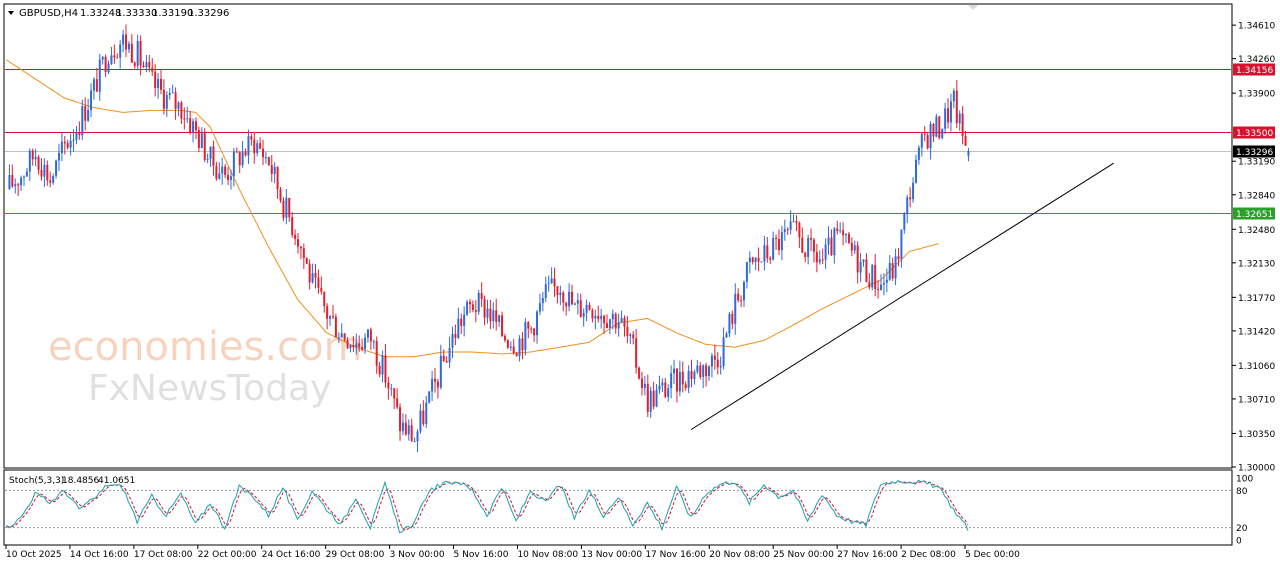 Image resolution: width=1280 pixels, height=571 pixels. Describe the element at coordinates (11, 13) in the screenshot. I see `header-dropdown-icon` at that location.